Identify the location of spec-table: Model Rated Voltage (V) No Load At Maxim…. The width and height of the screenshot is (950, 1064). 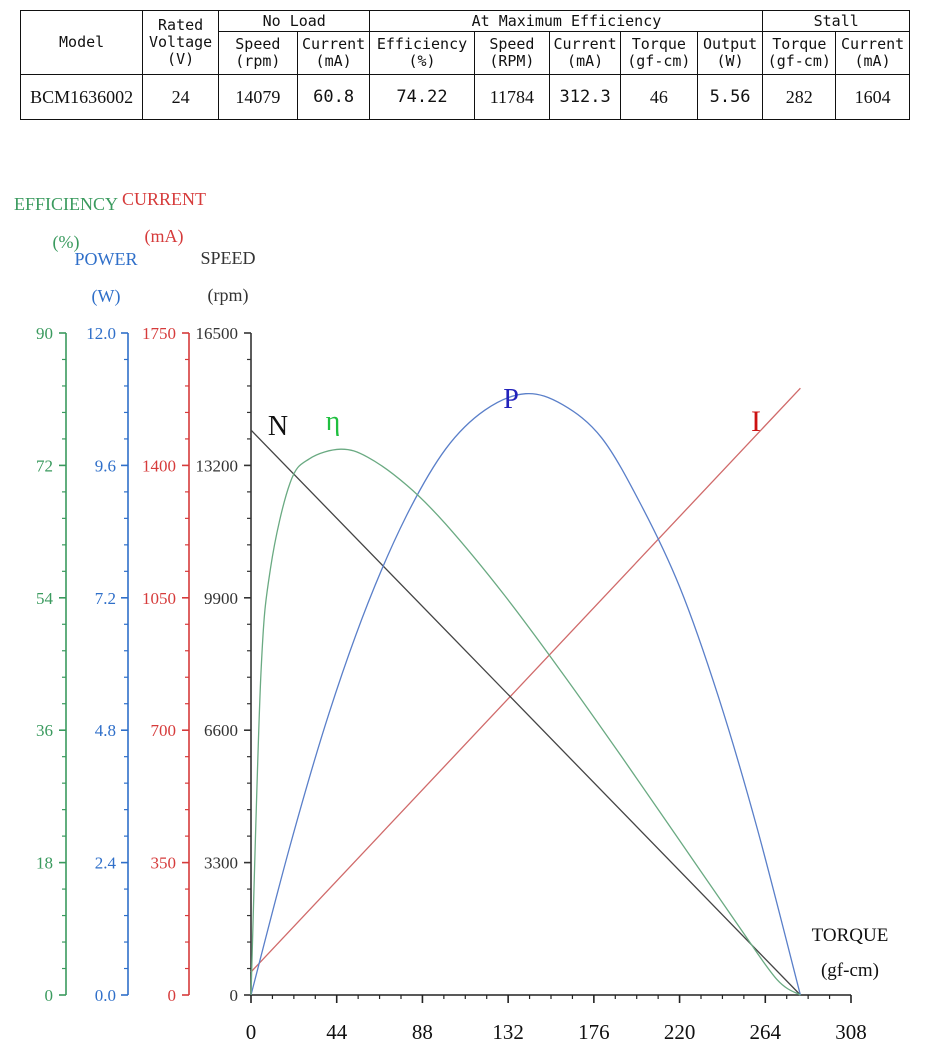
(464, 65).